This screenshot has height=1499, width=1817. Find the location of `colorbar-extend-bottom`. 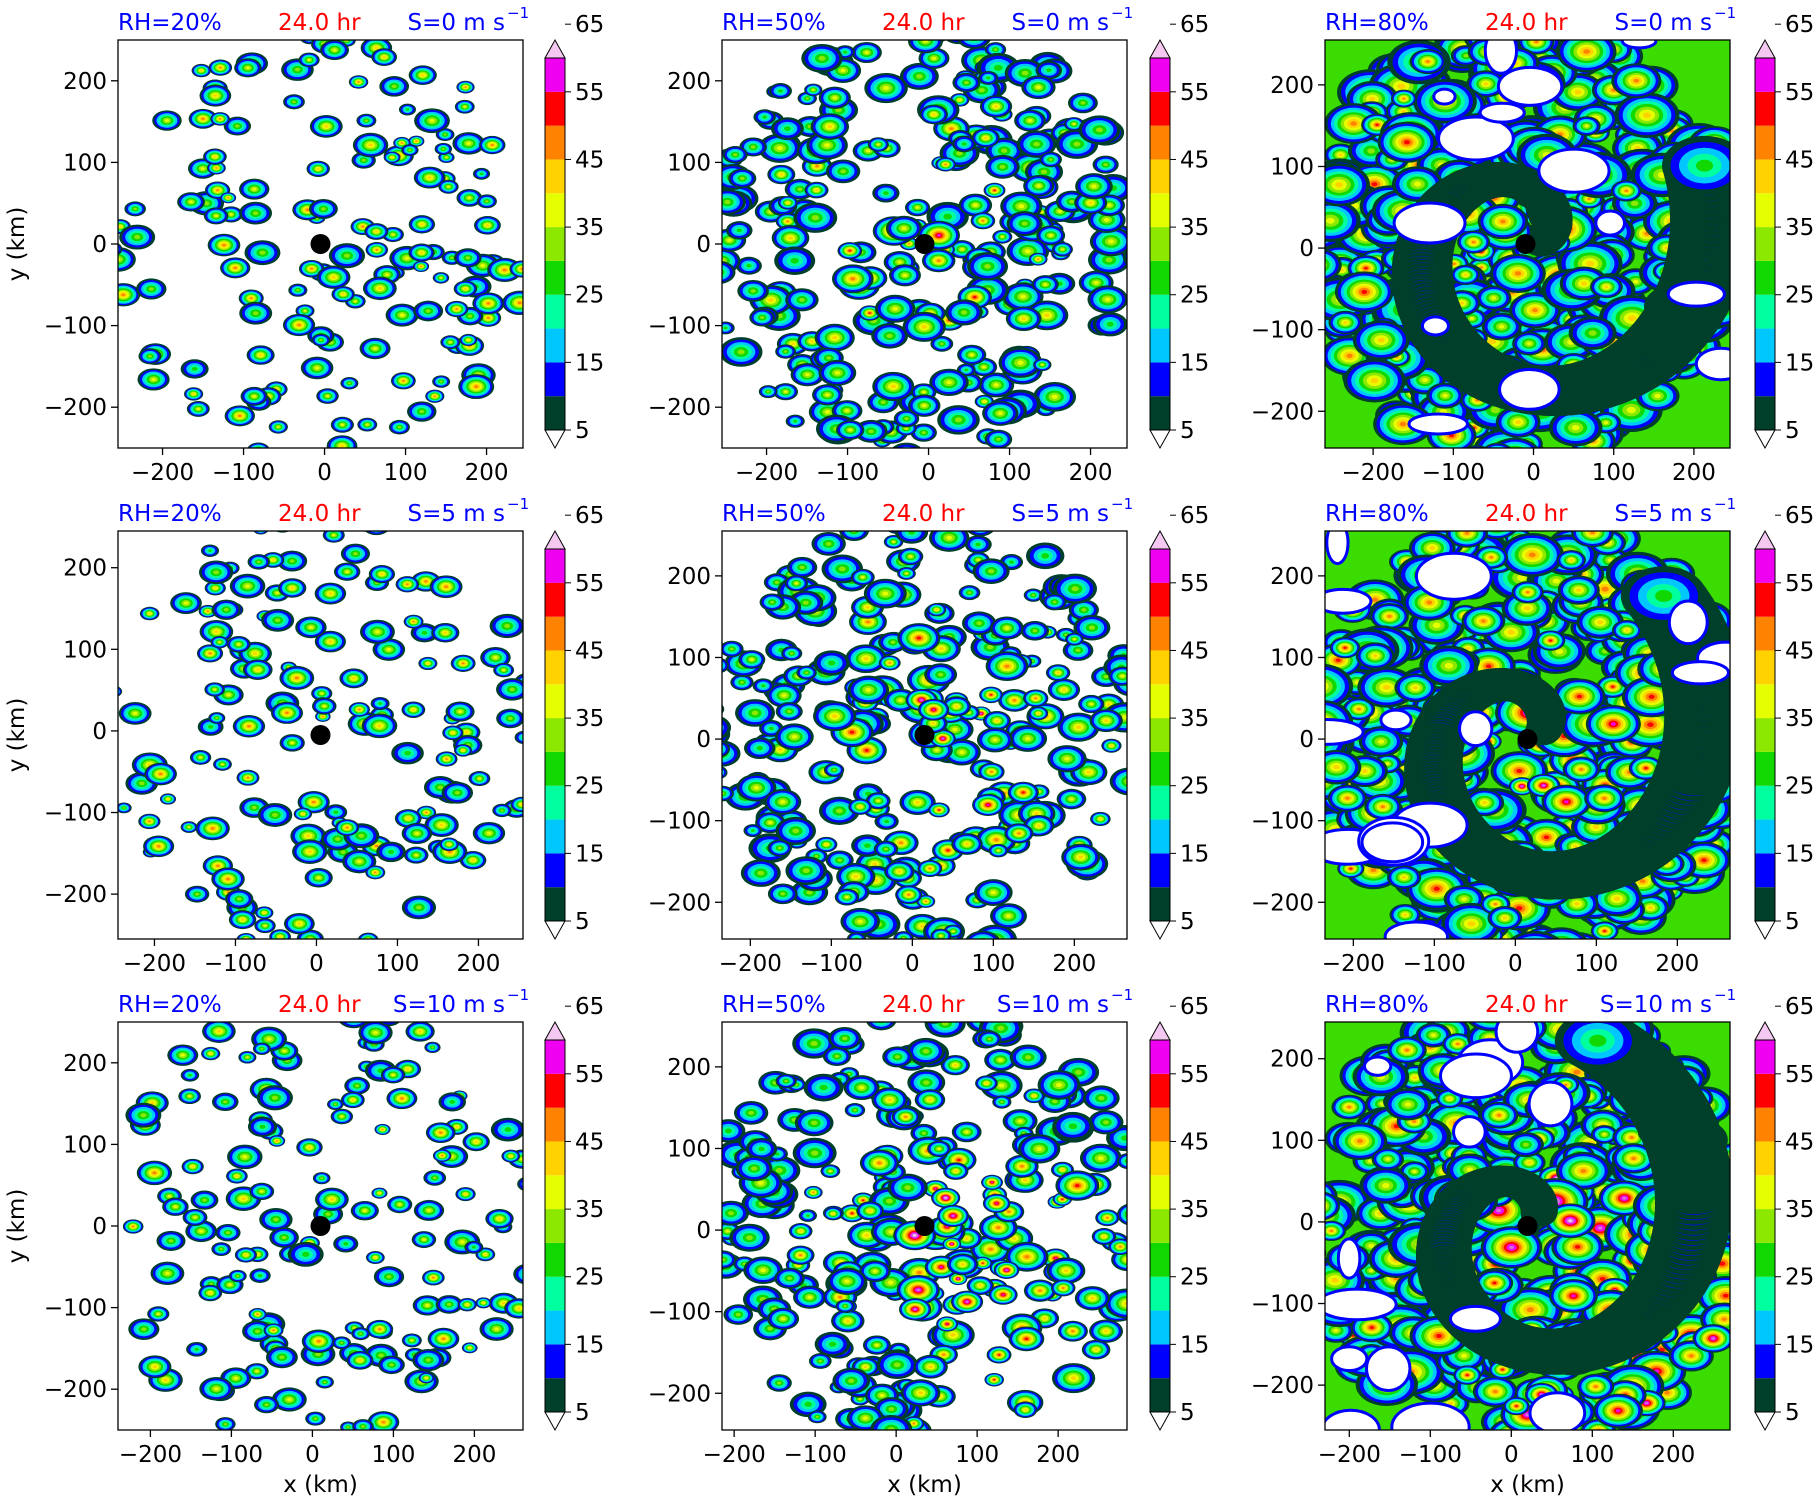

colorbar-extend-bottom is located at coordinates (555, 439).